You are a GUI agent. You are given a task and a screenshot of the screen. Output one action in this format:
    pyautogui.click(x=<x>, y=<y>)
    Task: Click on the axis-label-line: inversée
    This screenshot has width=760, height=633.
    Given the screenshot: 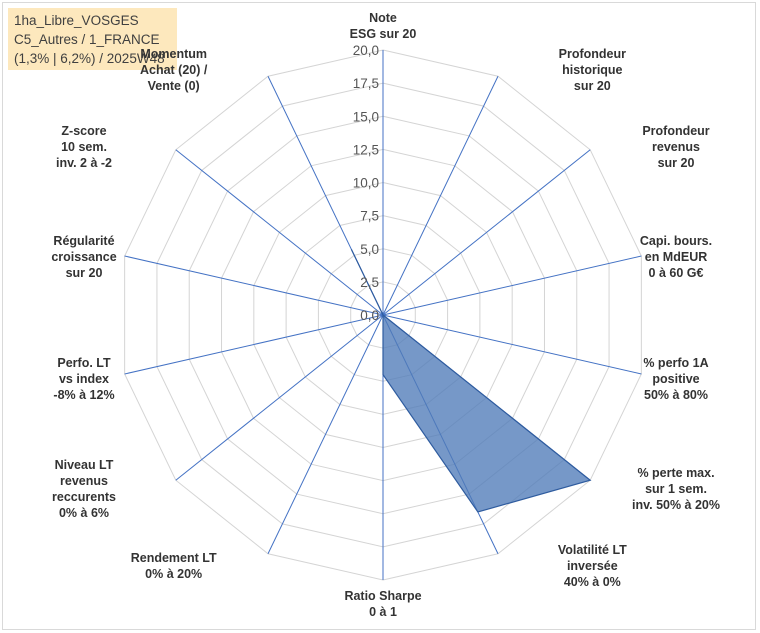 What is the action you would take?
    pyautogui.click(x=592, y=565)
    